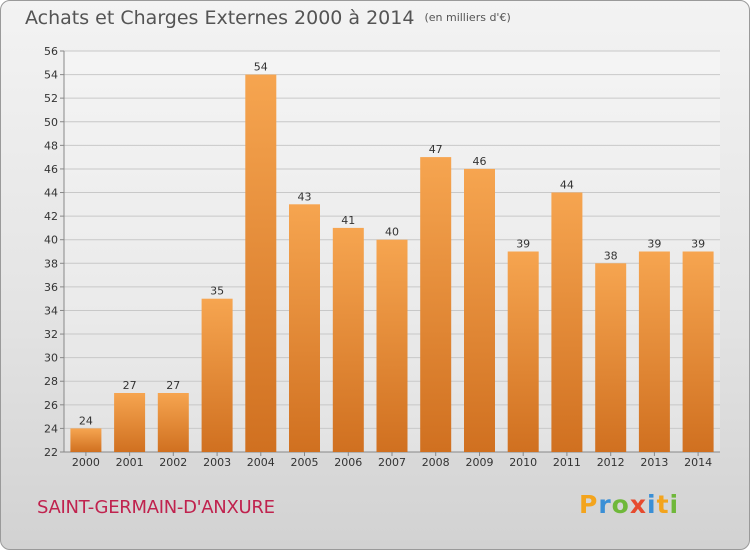  Describe the element at coordinates (567, 462) in the screenshot. I see `x-tick-label: 2011` at that location.